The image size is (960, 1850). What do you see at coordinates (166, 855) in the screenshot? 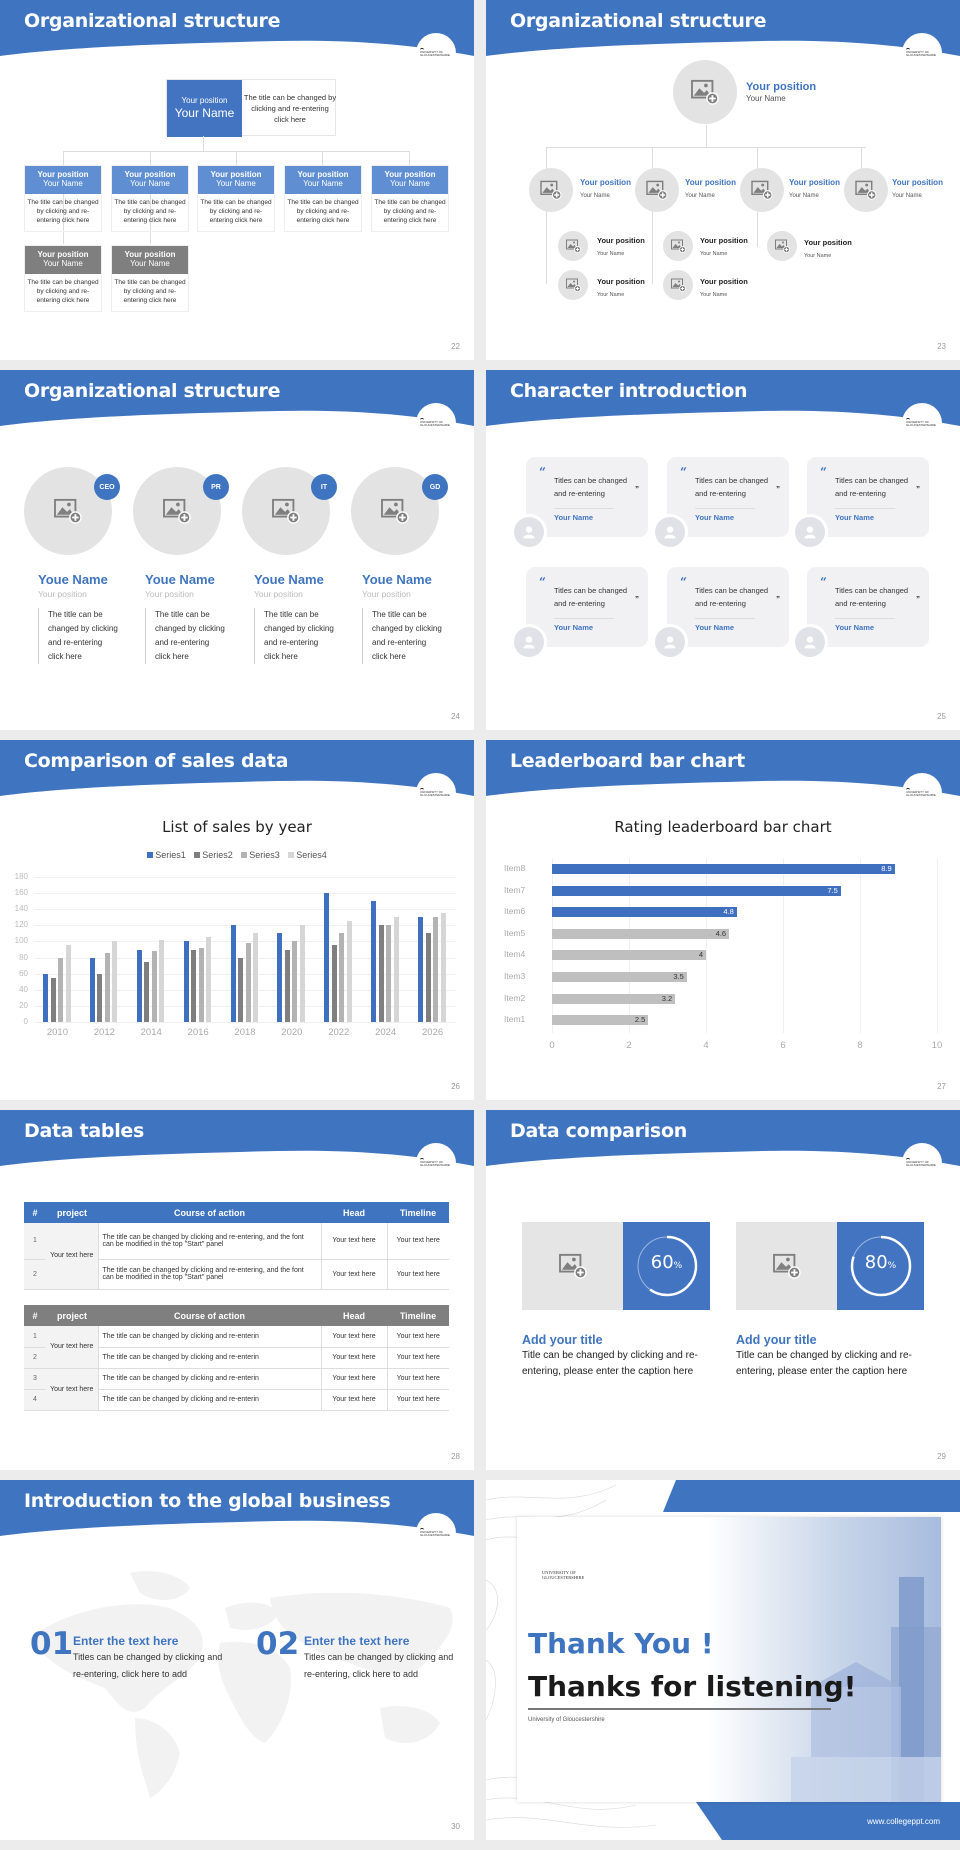
I see `legend-item: Series1` at bounding box center [166, 855].